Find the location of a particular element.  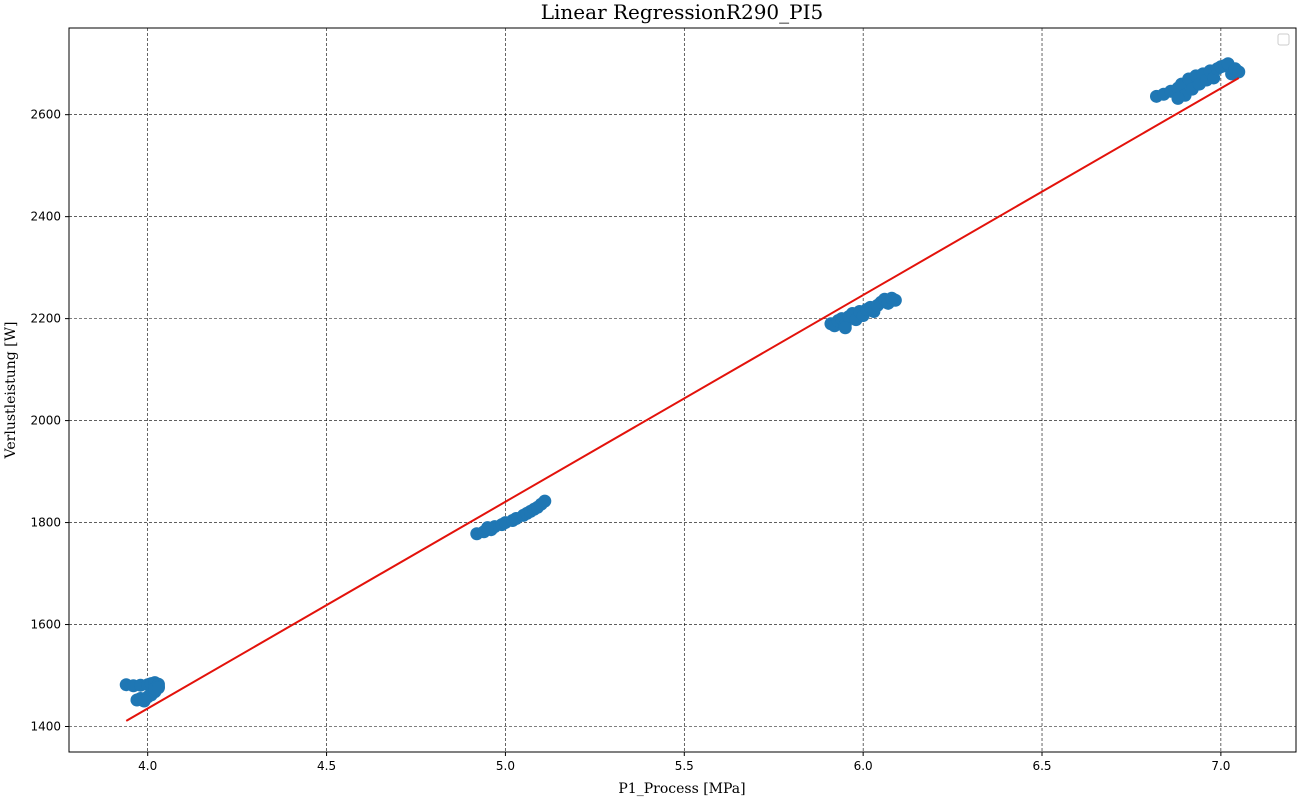

x-tick-label: 4.5 is located at coordinates (326, 766).